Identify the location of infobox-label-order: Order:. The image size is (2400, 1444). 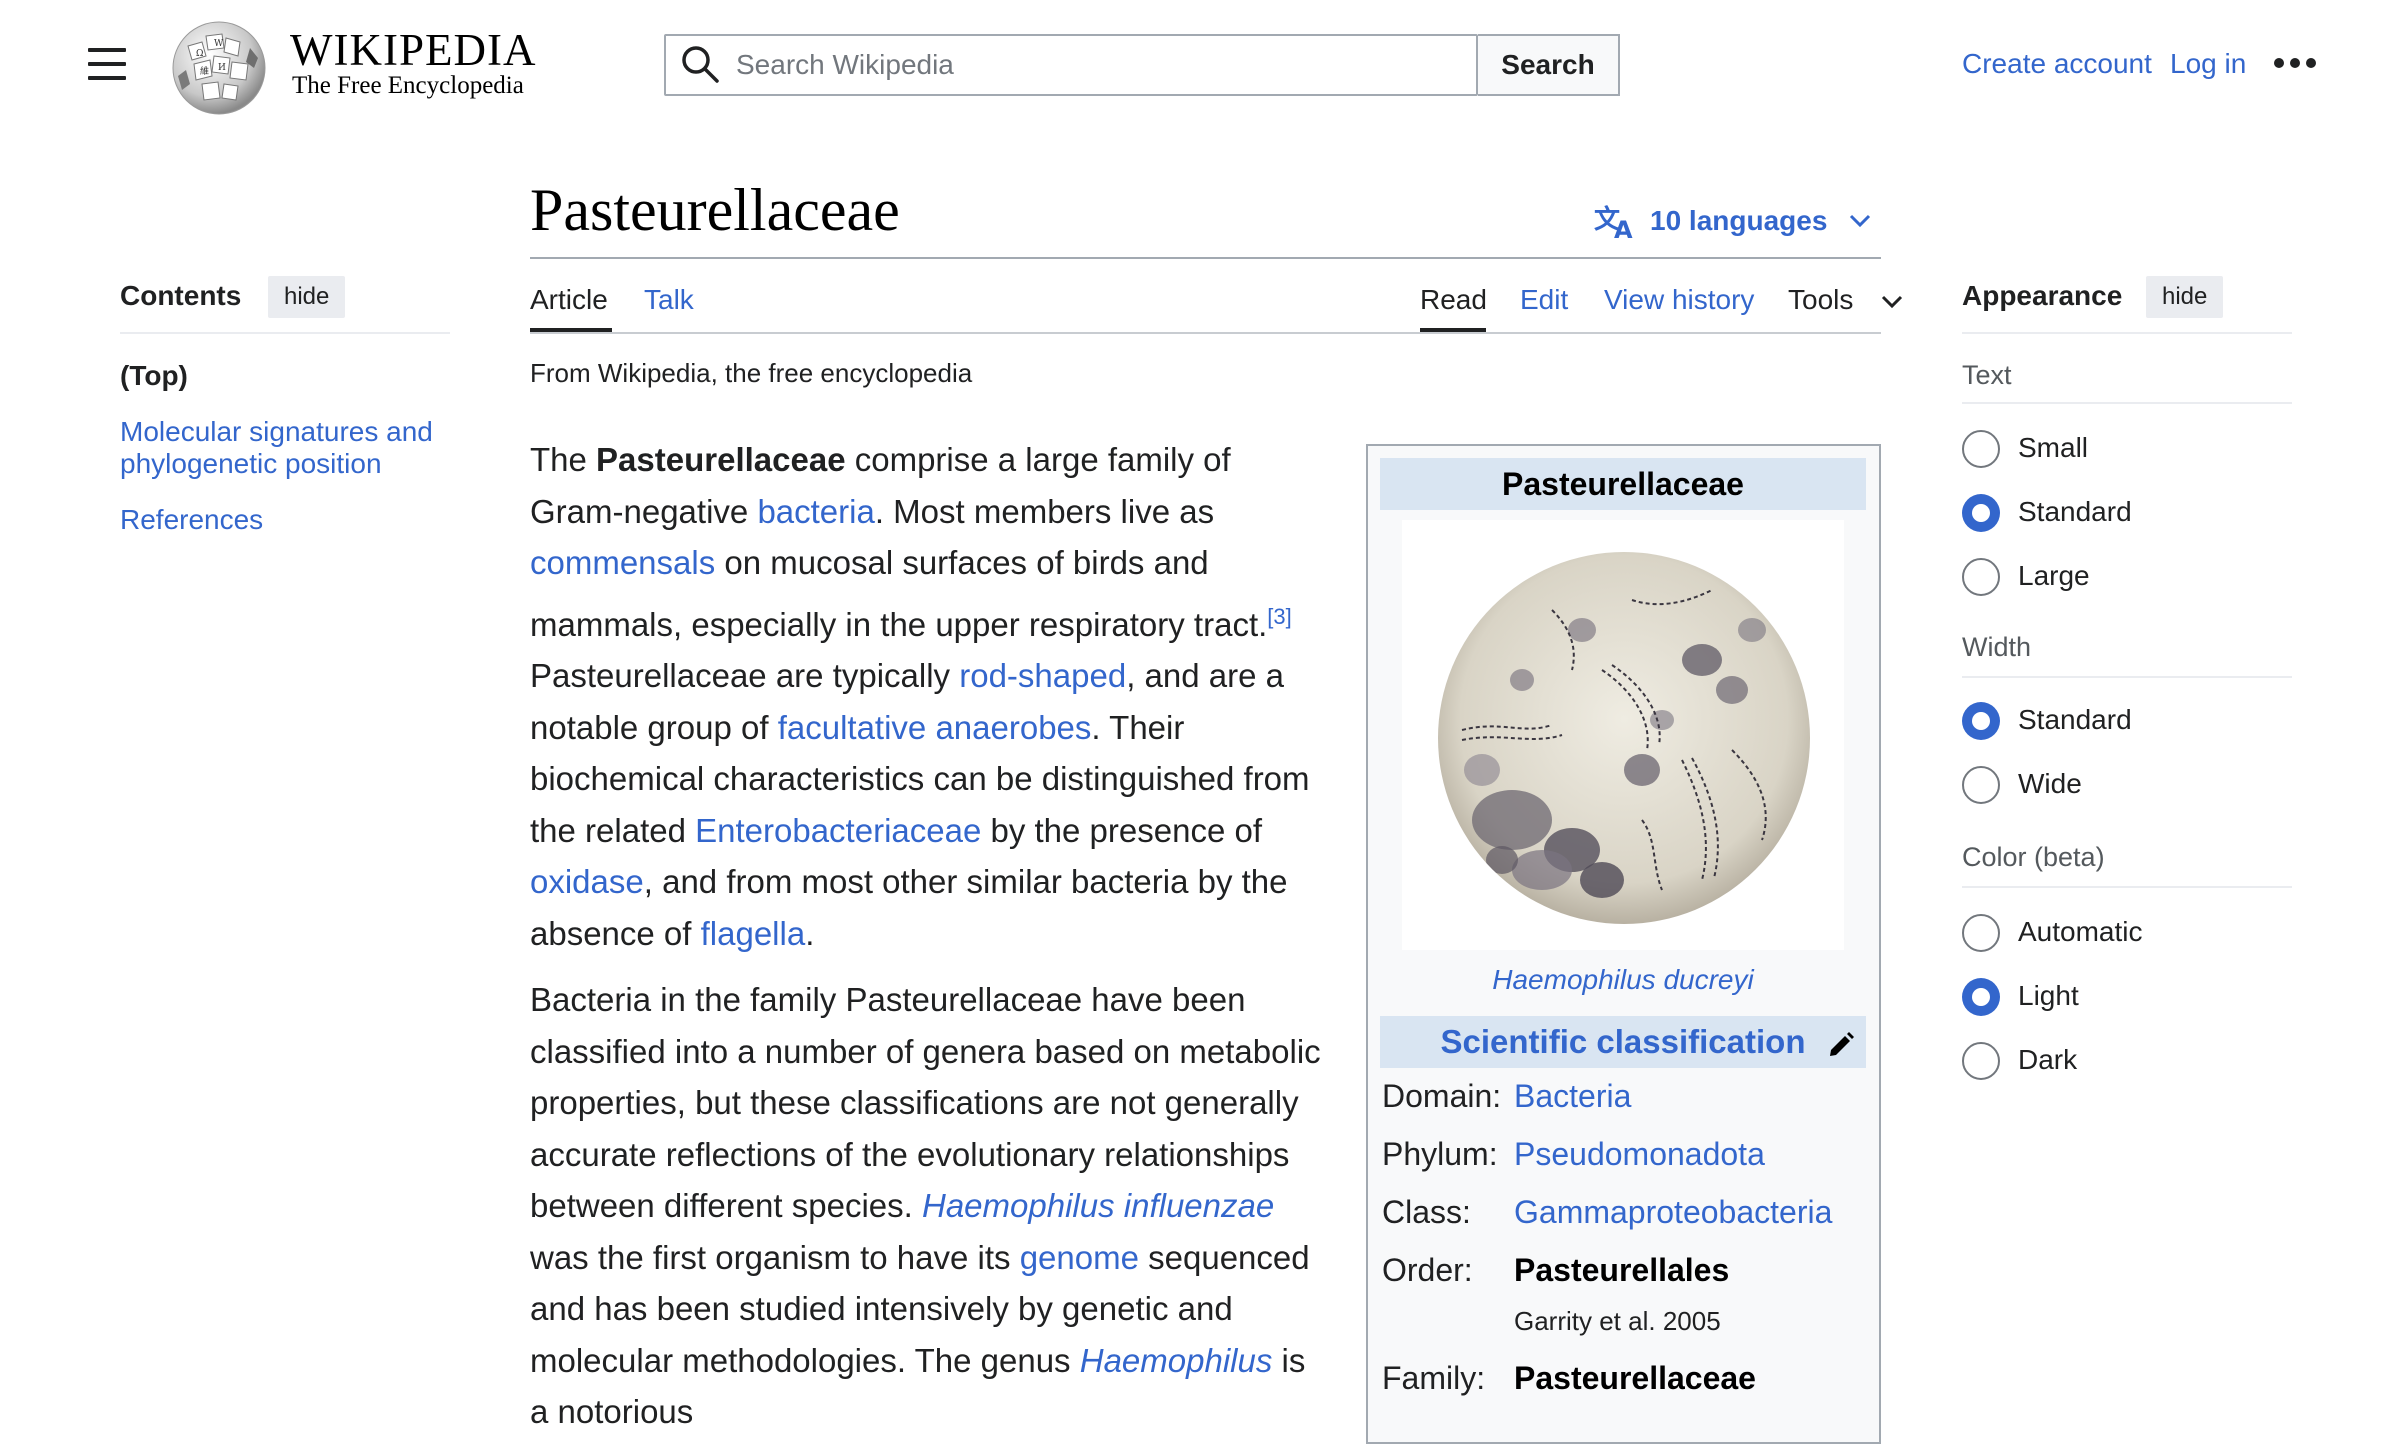
(1427, 1270).